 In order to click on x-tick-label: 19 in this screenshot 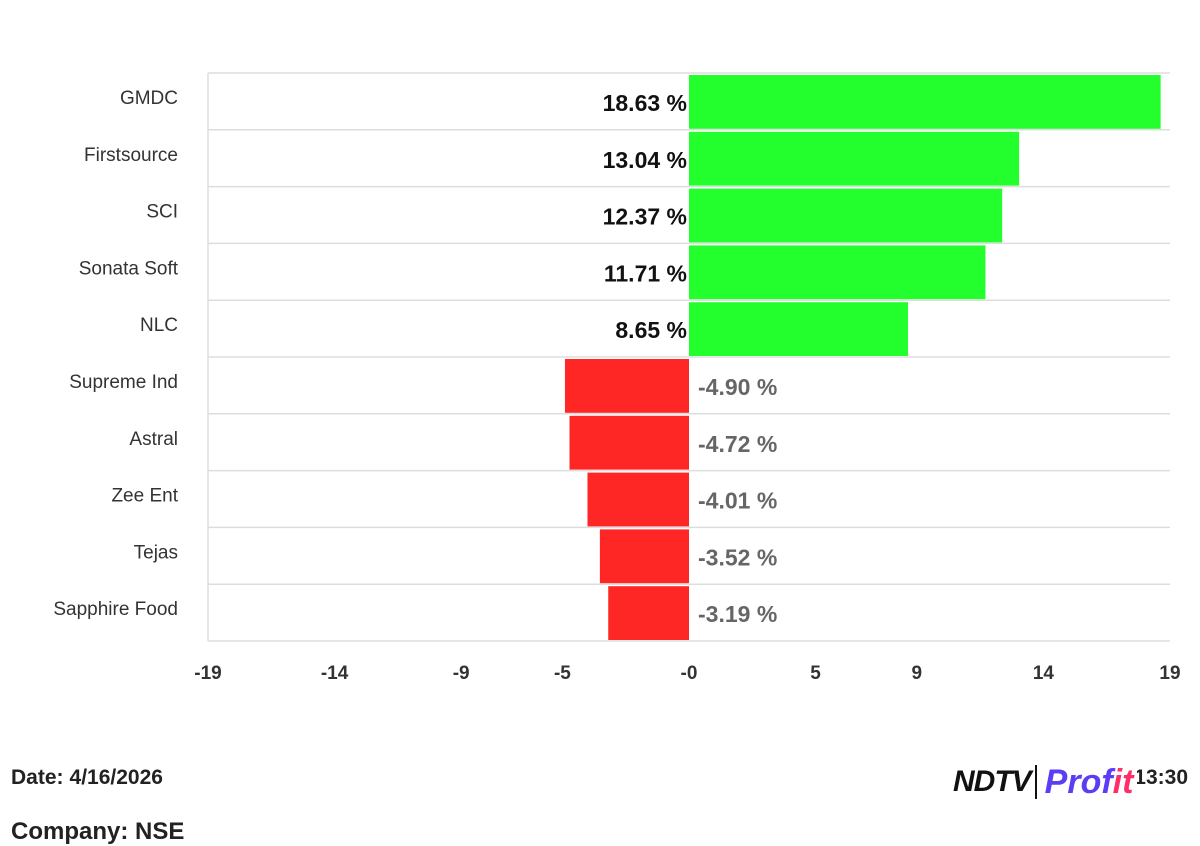, I will do `click(1169, 673)`.